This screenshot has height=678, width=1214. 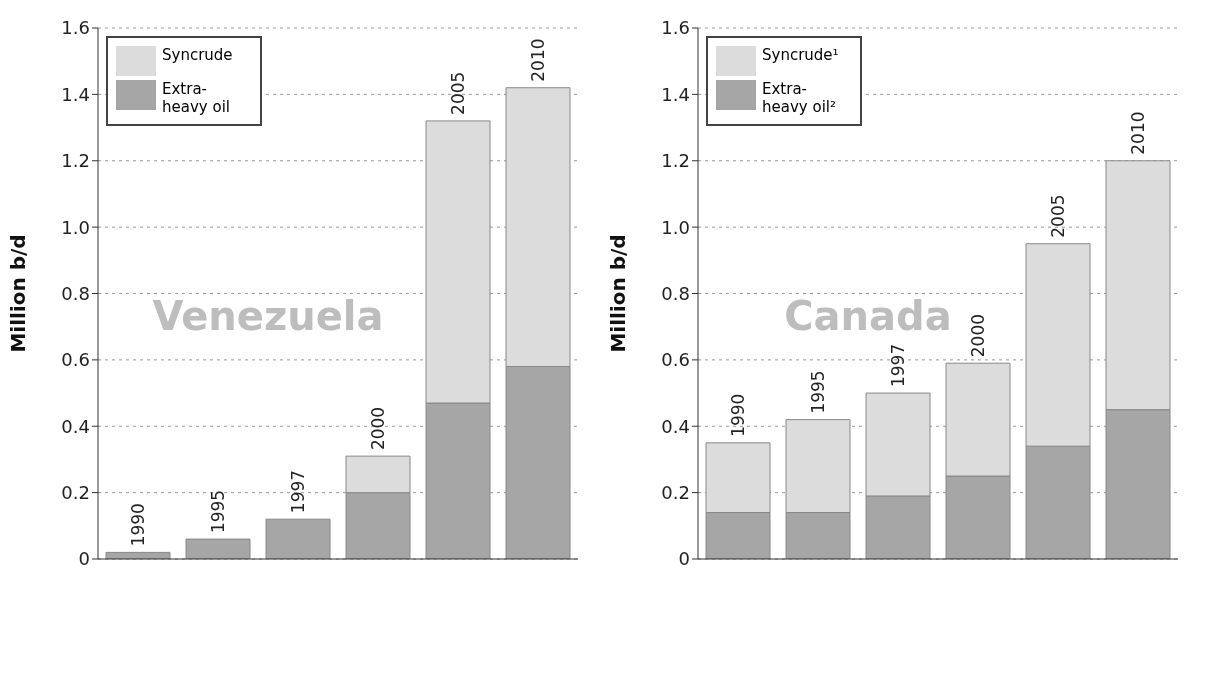 What do you see at coordinates (799, 98) in the screenshot?
I see `legend-label: Extra-heavy oil²` at bounding box center [799, 98].